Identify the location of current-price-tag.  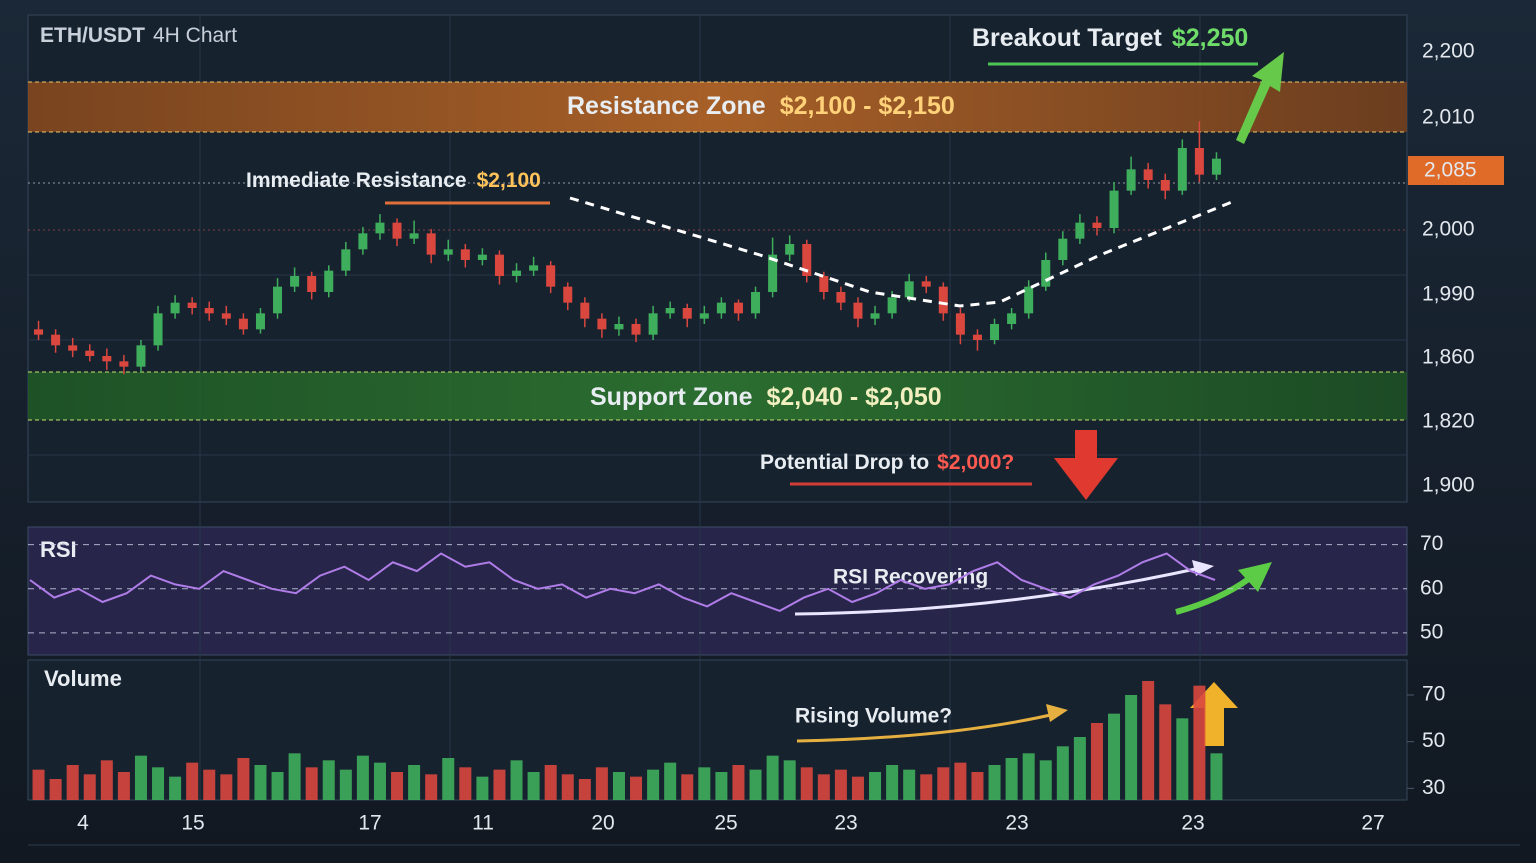
(1456, 170).